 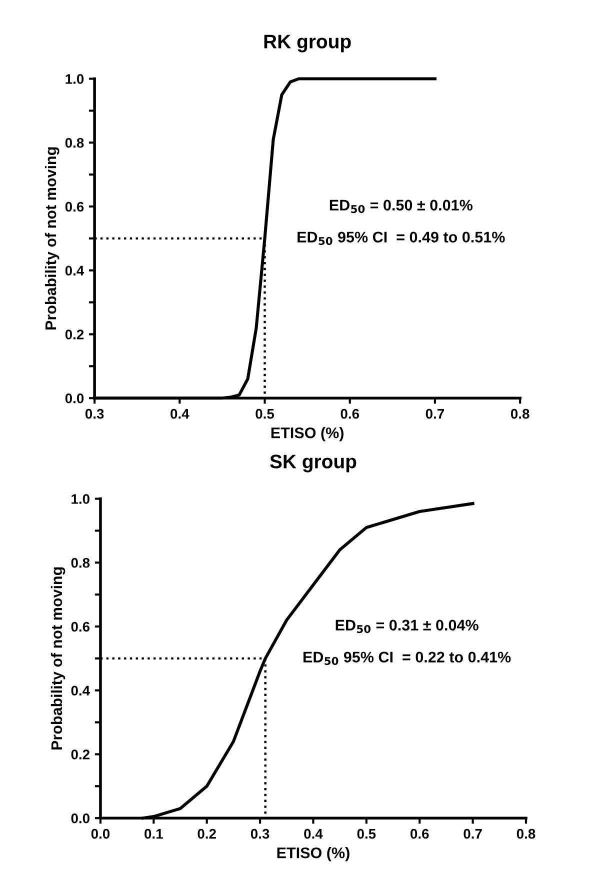 I want to click on annotation: ED$_{50}$ = 0.50 ± 0.01%, so click(x=401, y=207).